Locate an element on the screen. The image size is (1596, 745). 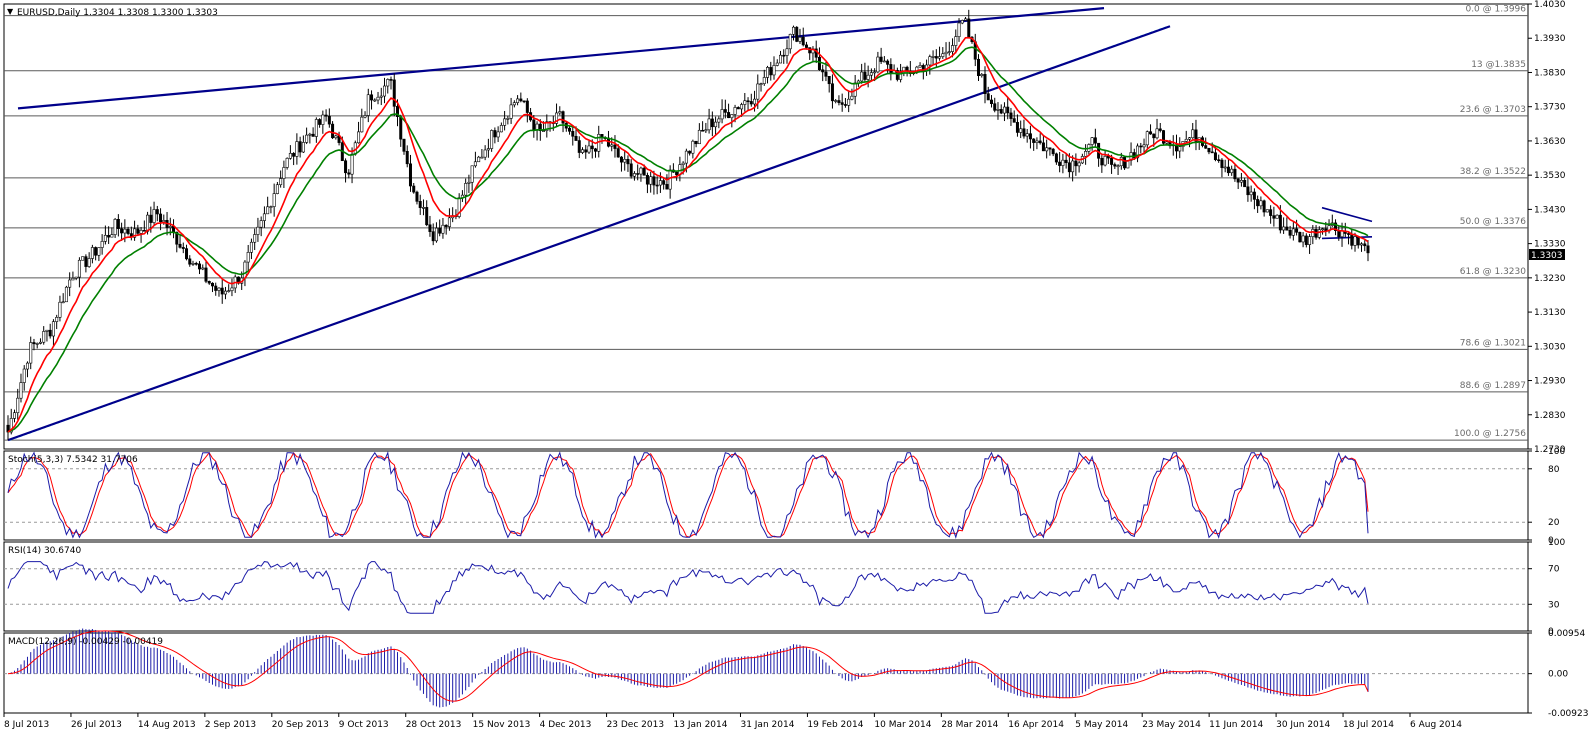
macd-tick-label: 0.00954 is located at coordinates (1566, 634).